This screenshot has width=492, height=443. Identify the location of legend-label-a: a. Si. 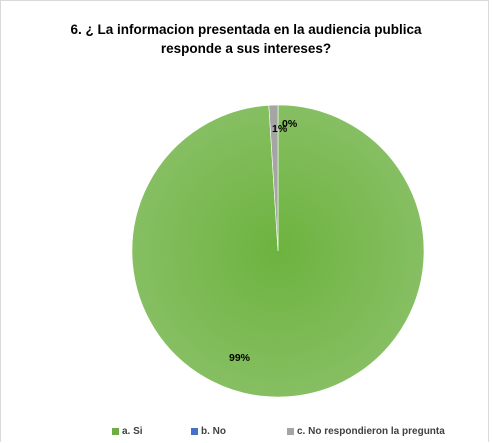
(132, 431).